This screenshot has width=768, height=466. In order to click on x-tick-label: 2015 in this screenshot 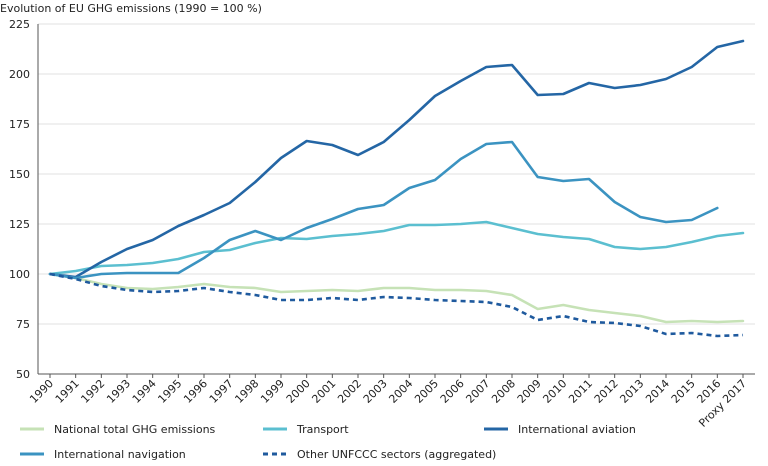, I will do `click(683, 391)`.